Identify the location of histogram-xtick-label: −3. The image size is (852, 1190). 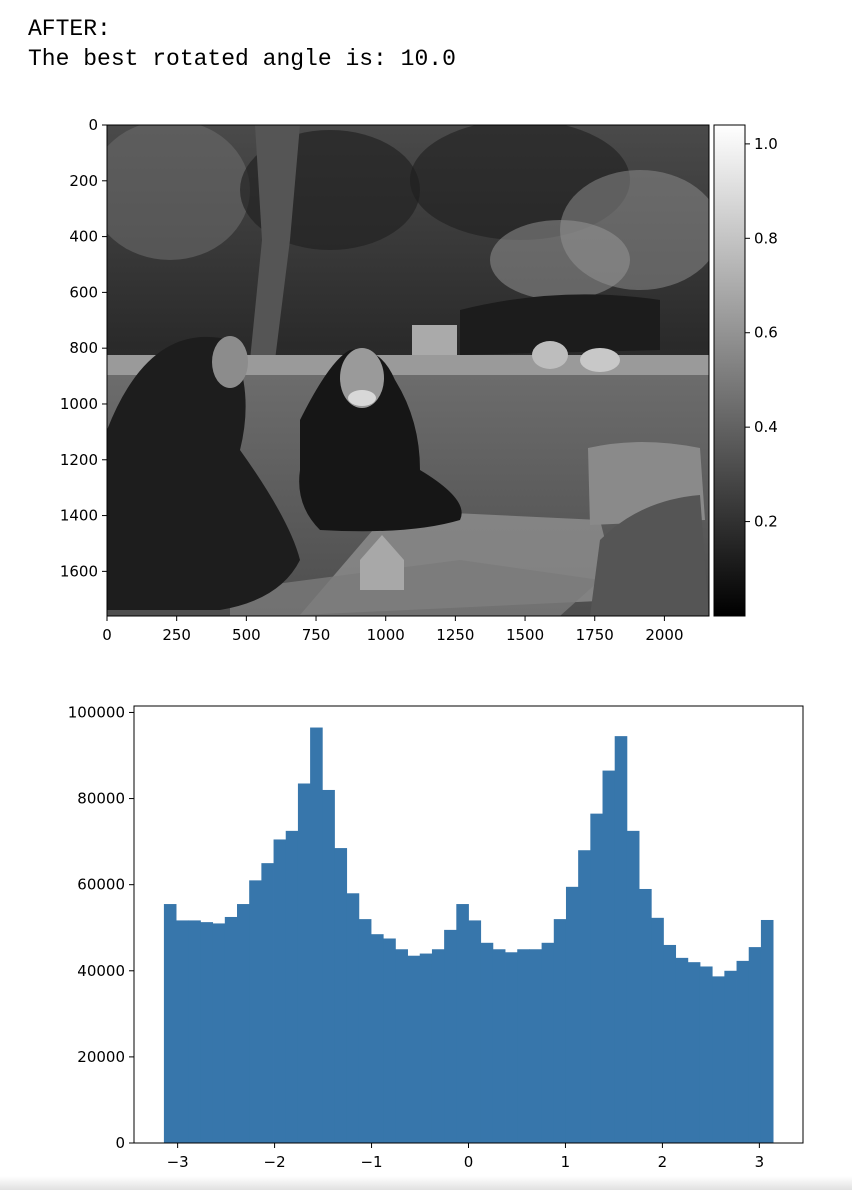
(178, 1162).